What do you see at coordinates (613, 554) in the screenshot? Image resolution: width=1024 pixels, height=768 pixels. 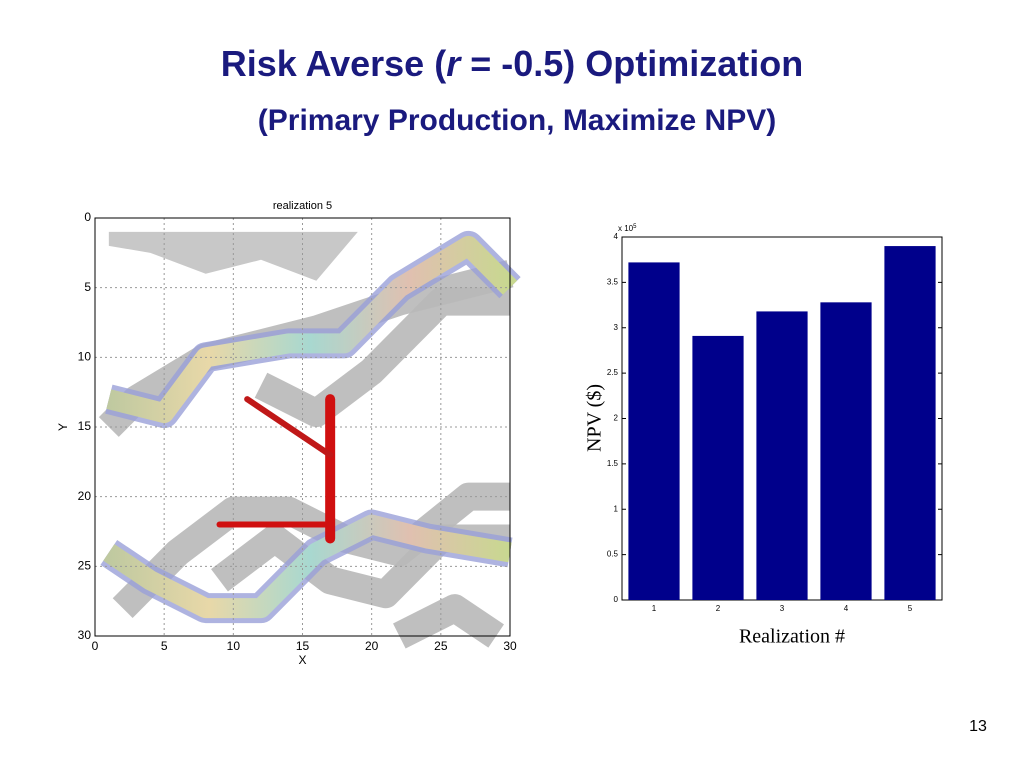 I see `y-tick-label: 0.5` at bounding box center [613, 554].